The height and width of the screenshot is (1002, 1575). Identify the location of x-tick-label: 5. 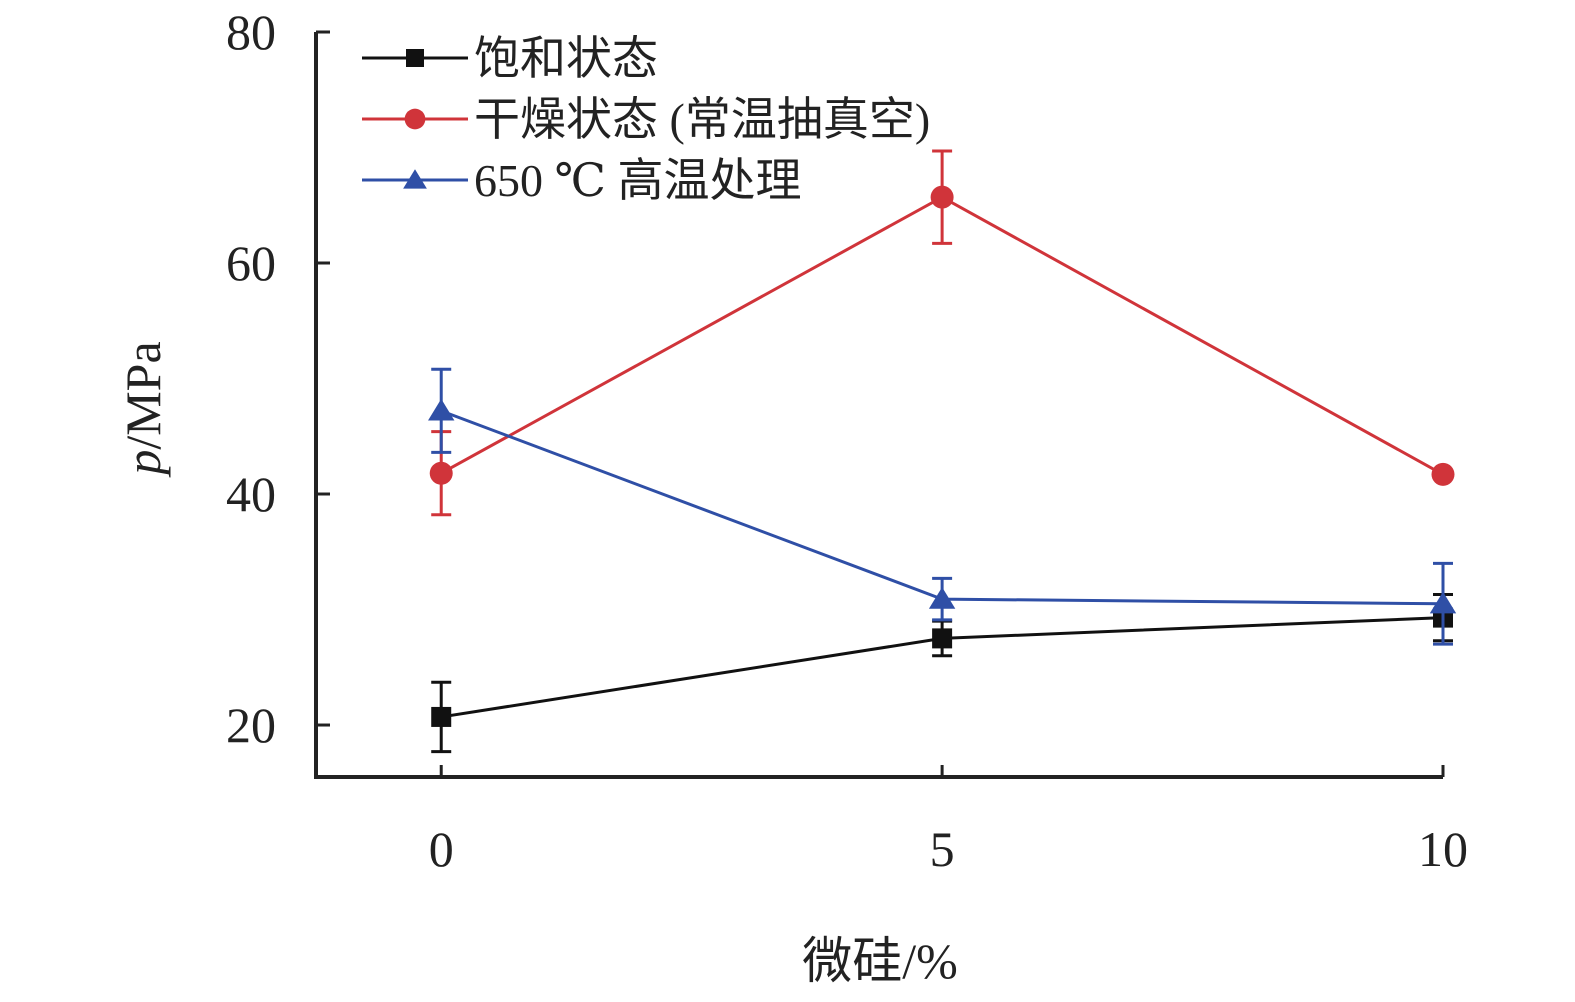
(942, 849).